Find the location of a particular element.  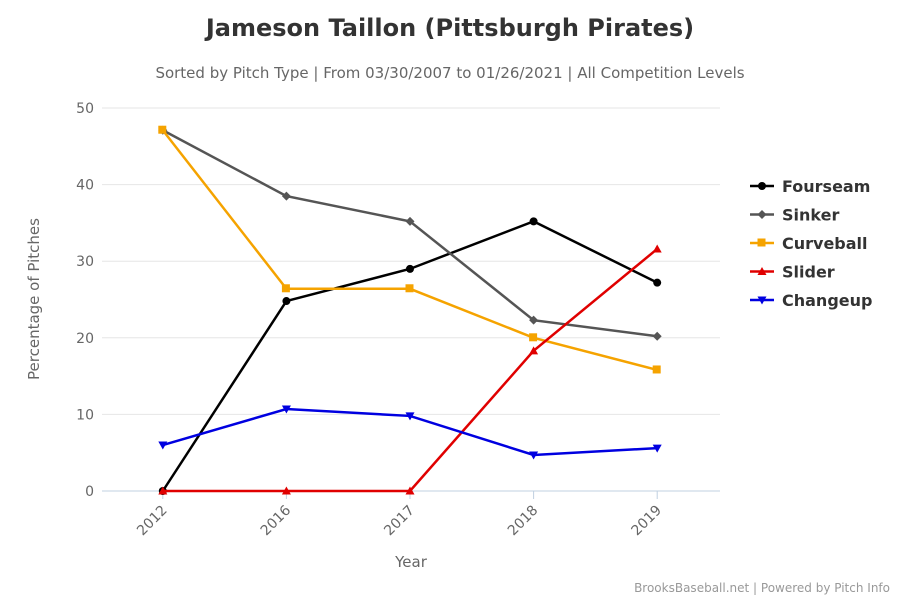

x-tick-label: 2017 is located at coordinates (399, 521).